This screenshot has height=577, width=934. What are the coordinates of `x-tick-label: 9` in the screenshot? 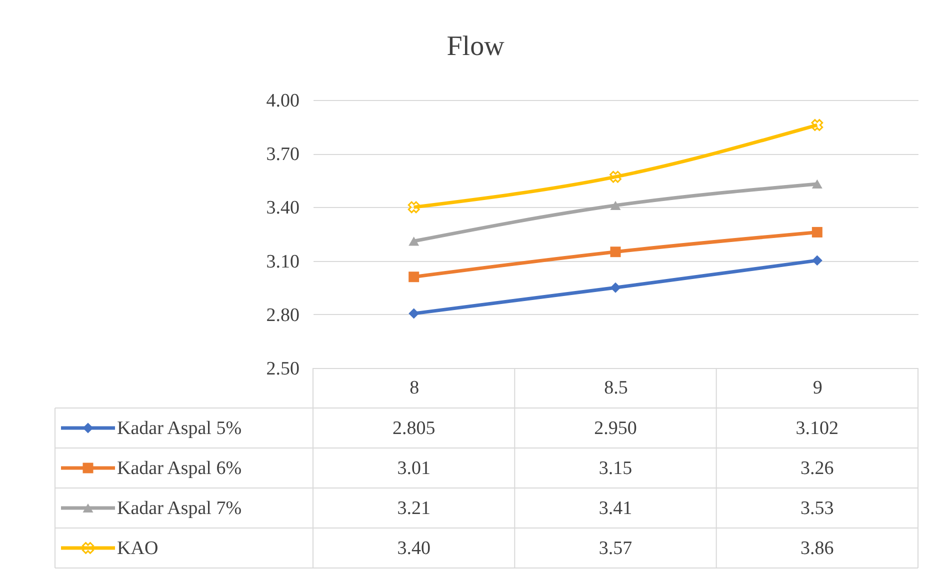 It's located at (817, 388).